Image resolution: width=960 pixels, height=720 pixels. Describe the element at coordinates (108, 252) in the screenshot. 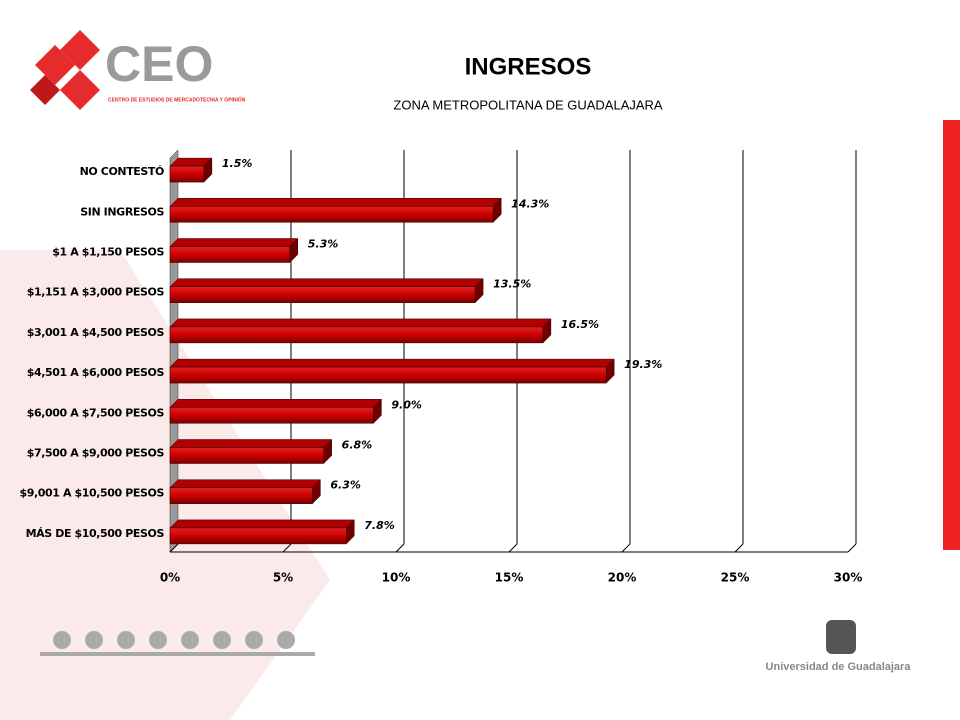

I see `y-tick-label: $1 A $1,150 PESOS` at that location.